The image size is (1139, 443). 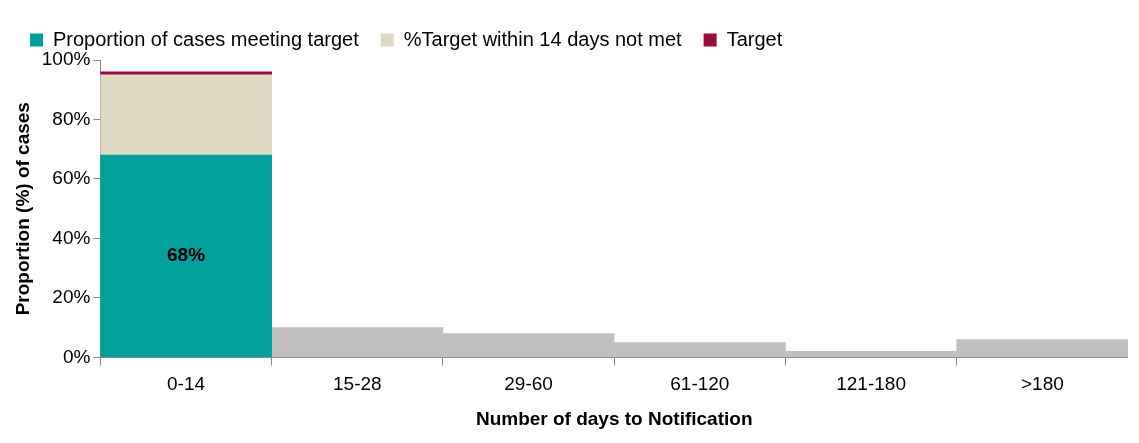 I want to click on y-tick-label: 80%, so click(x=71, y=118).